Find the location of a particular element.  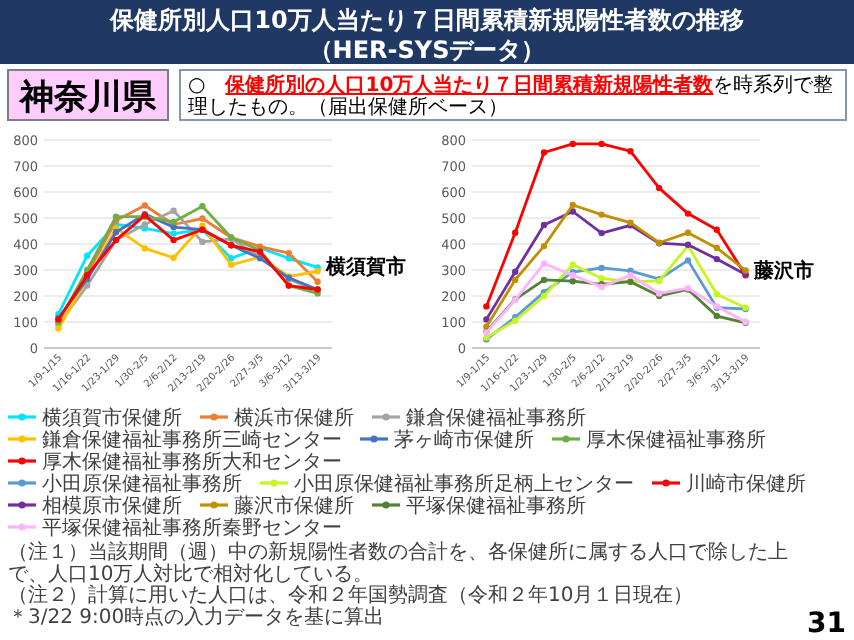

legend-label: 横浜市保健所 is located at coordinates (294, 418).